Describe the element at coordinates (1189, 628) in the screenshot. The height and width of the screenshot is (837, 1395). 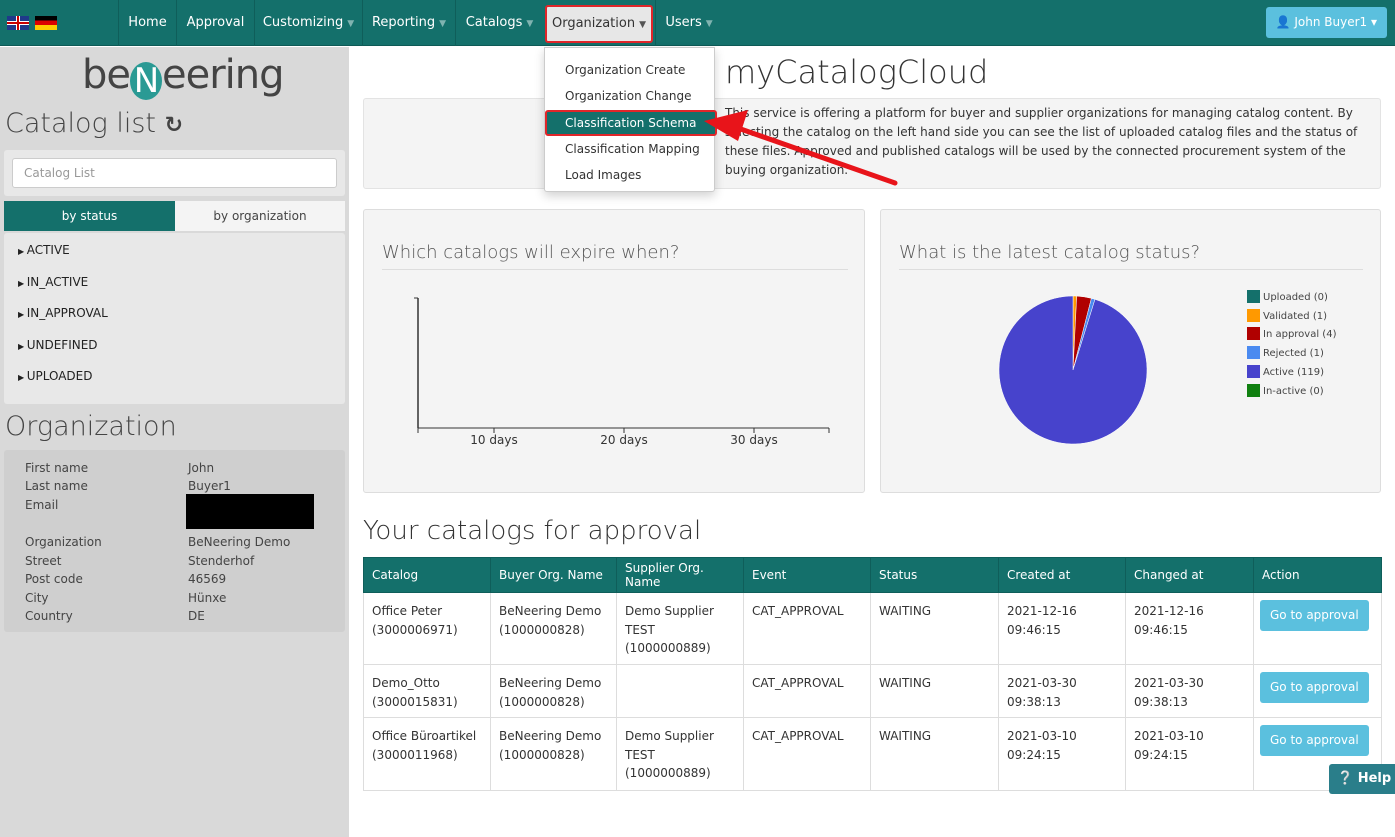
I see `table-cell: 2021-12-16 09:46:15` at that location.